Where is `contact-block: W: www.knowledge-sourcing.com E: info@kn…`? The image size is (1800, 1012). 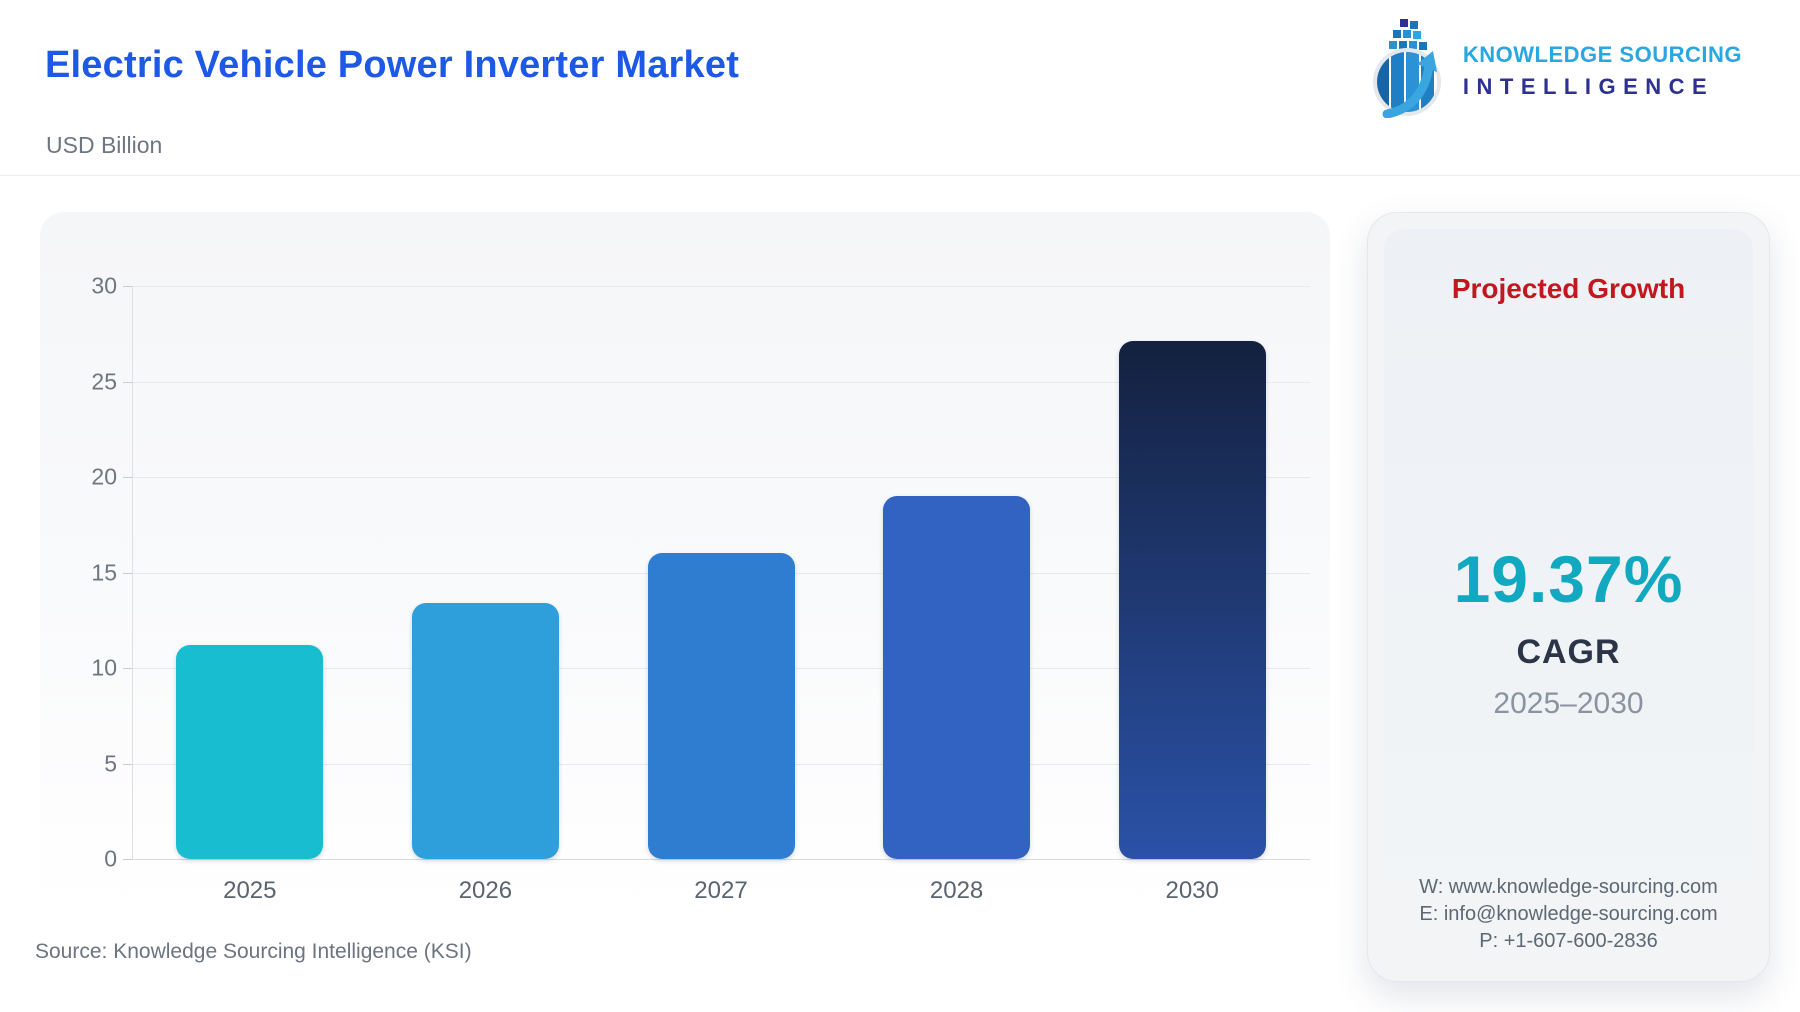
contact-block: W: www.knowledge-sourcing.com E: info@kn… is located at coordinates (1568, 914).